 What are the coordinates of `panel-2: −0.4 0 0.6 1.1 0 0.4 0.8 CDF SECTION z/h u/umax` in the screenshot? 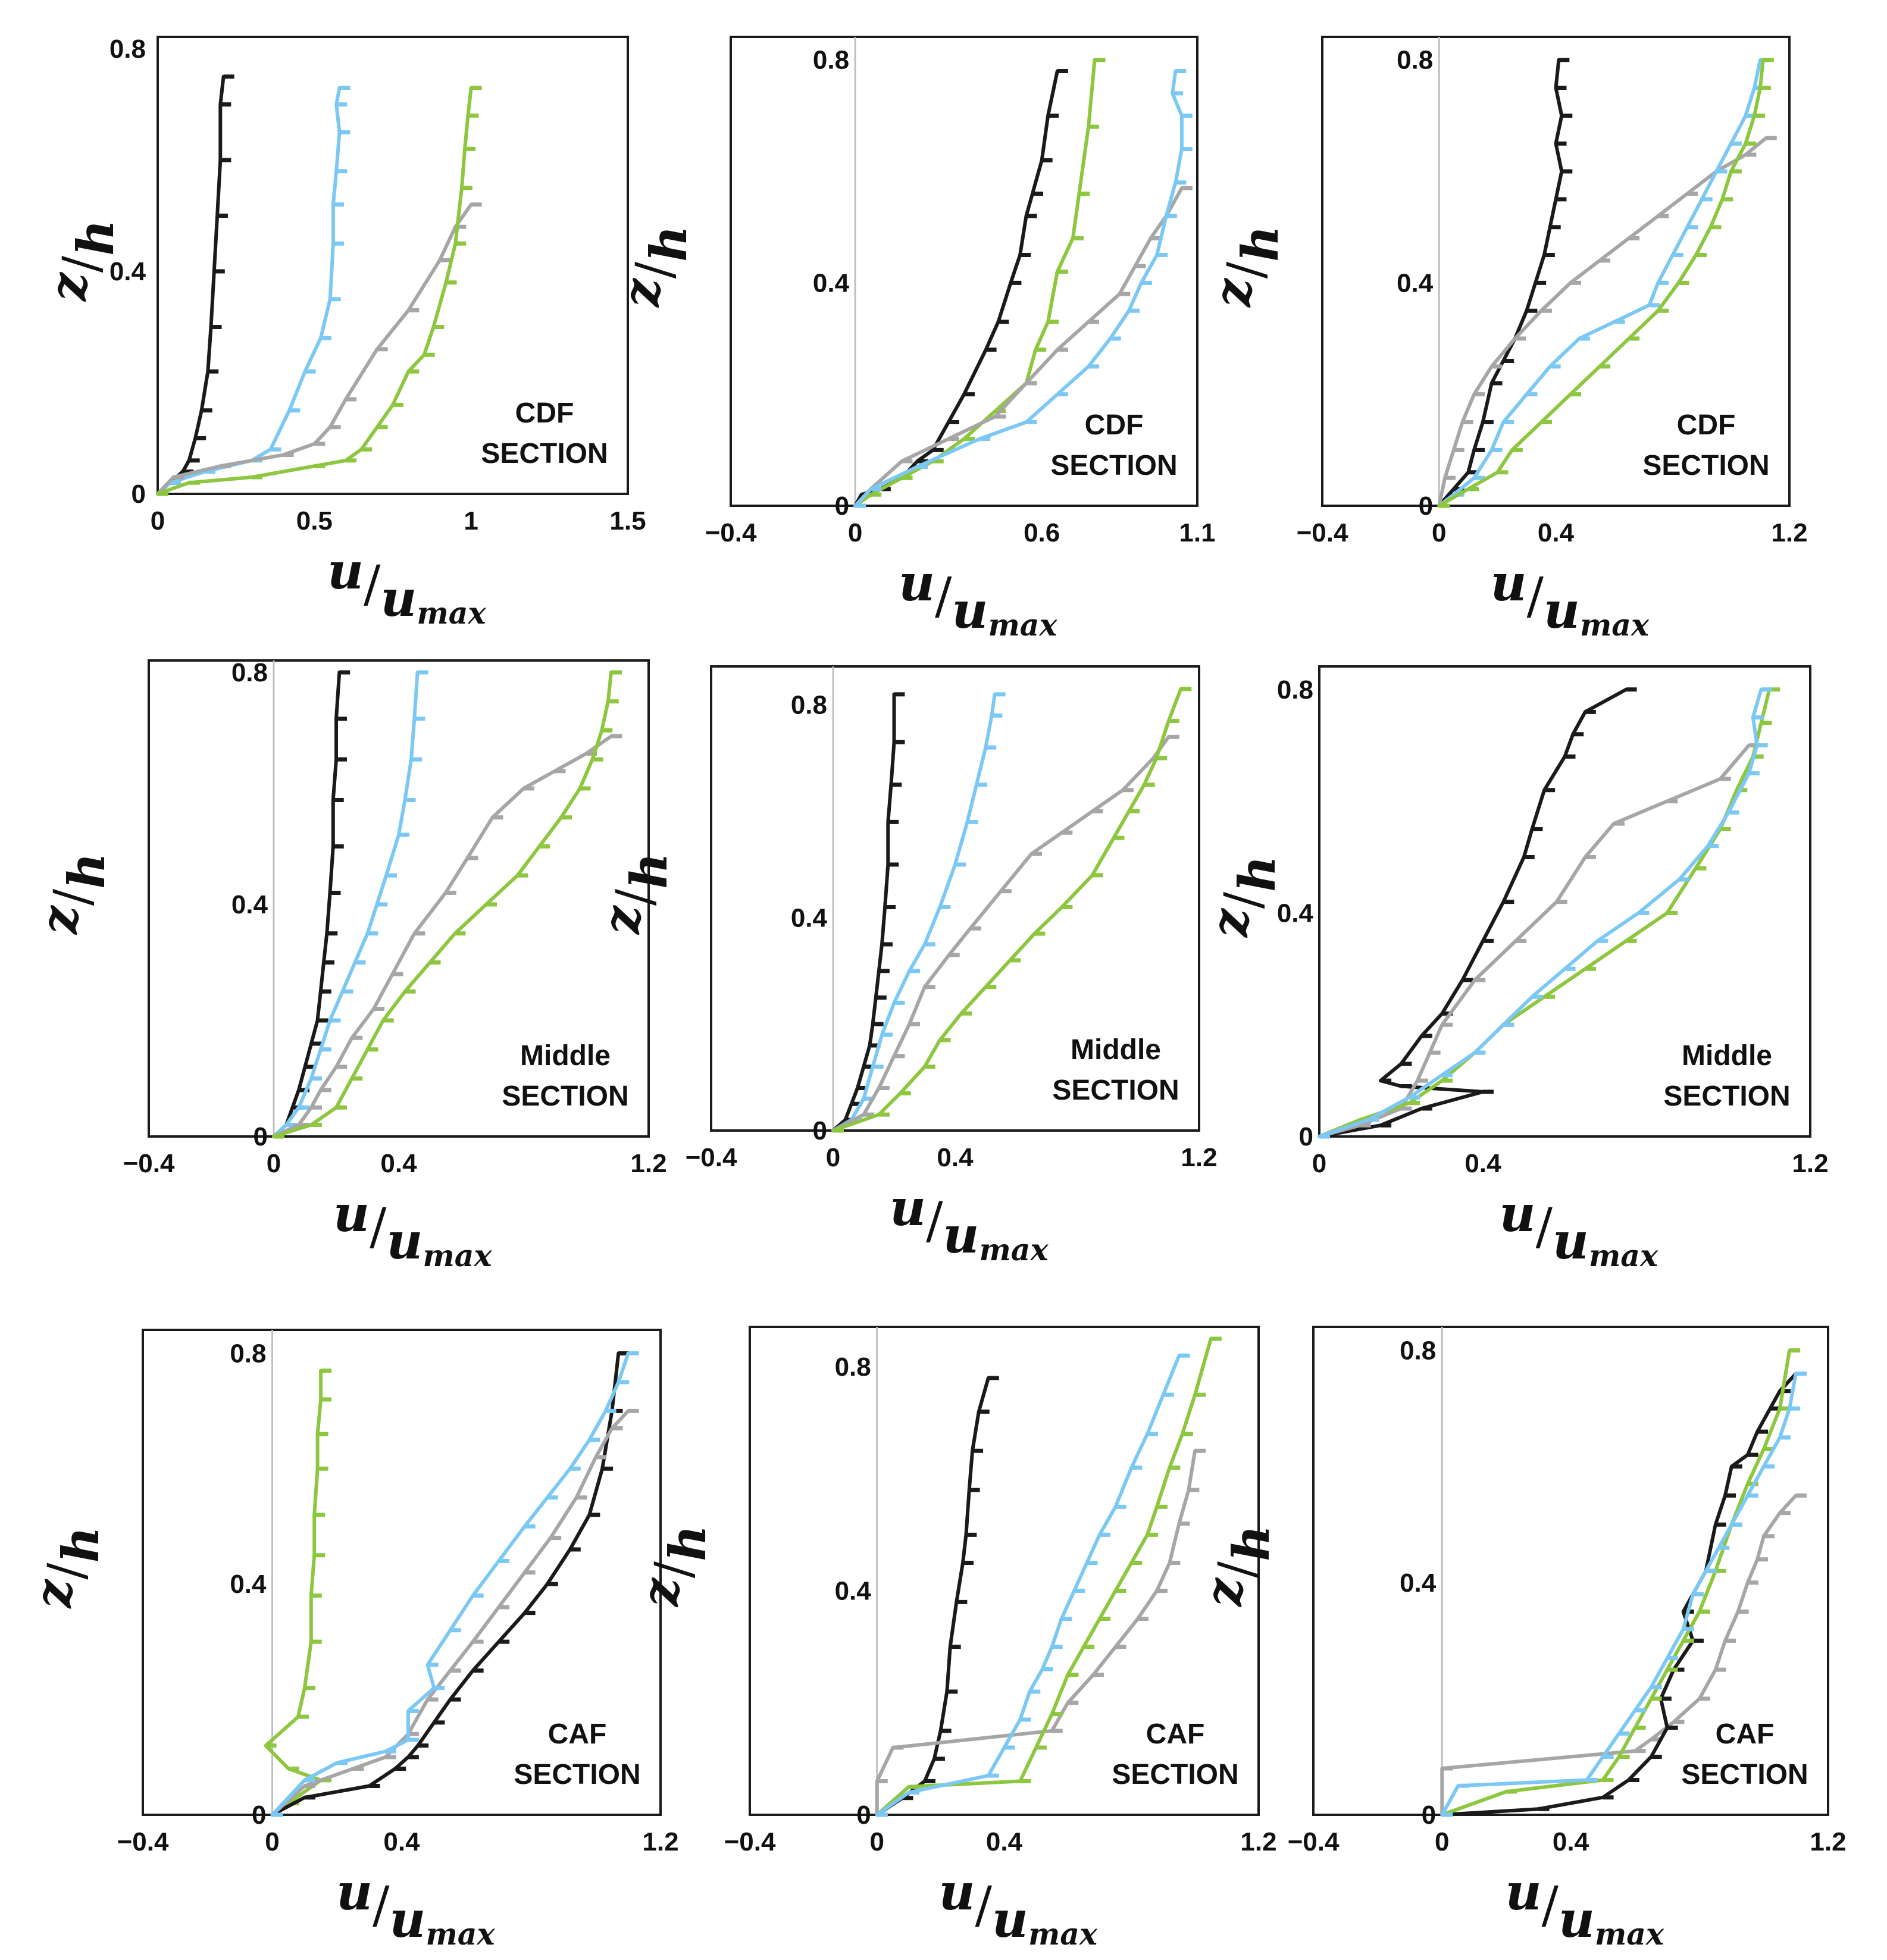 It's located at (914, 339).